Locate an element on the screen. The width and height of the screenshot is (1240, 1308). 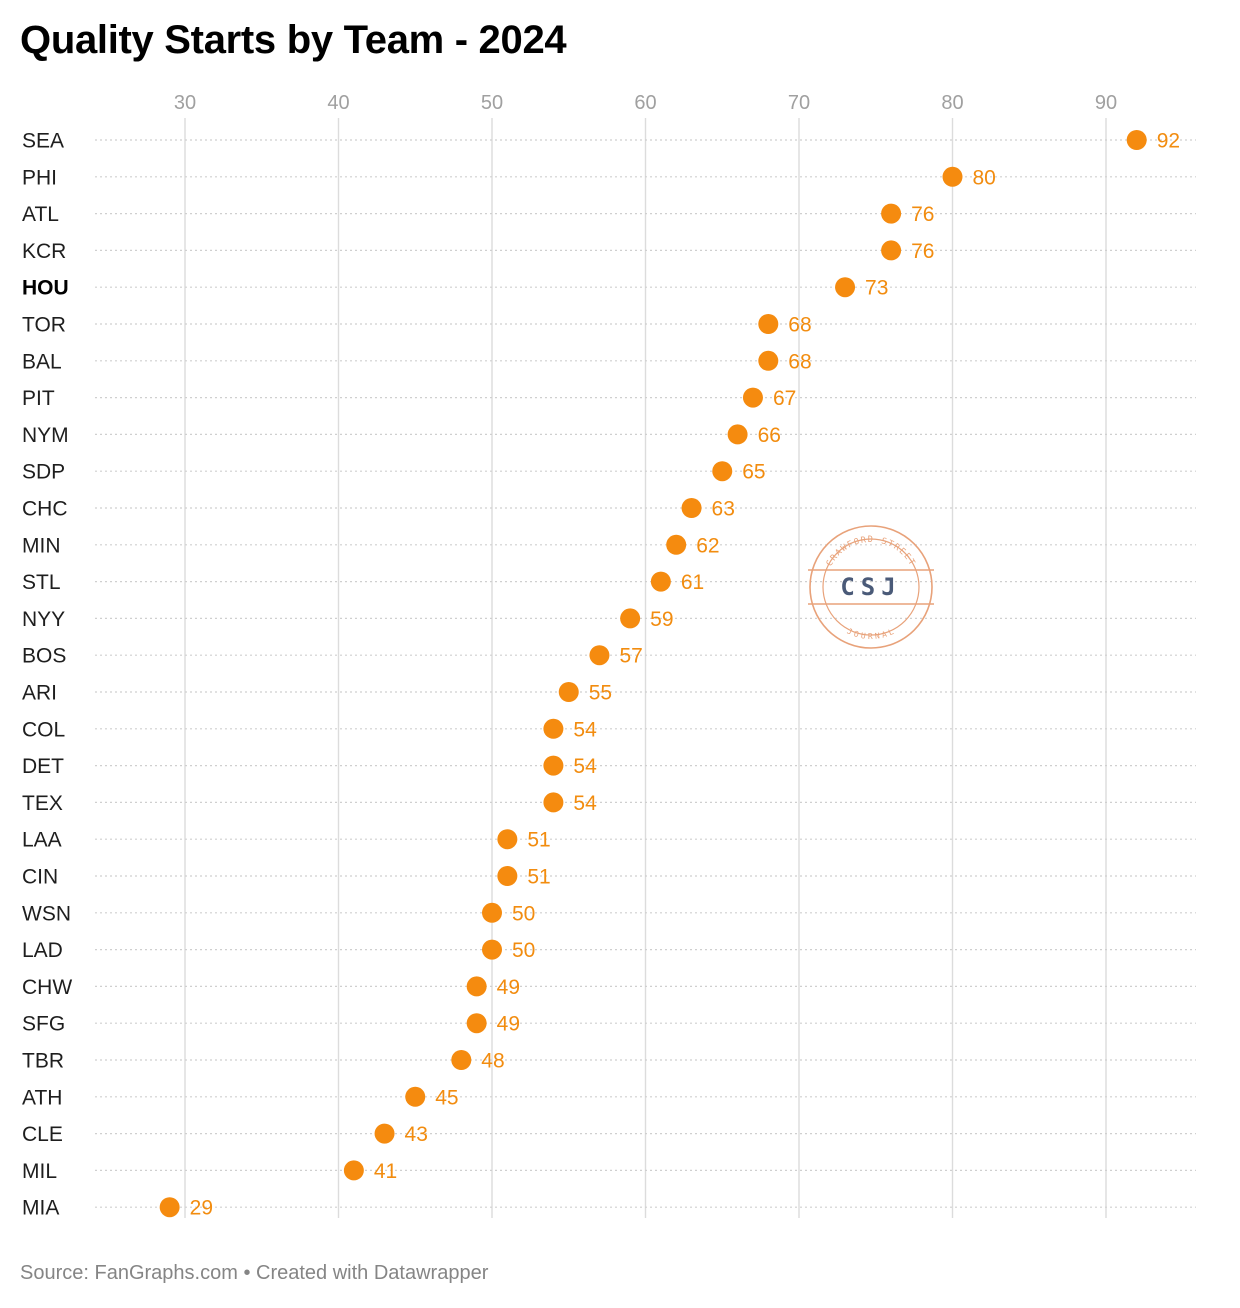
value-label-mia: 29 is located at coordinates (201, 1208).